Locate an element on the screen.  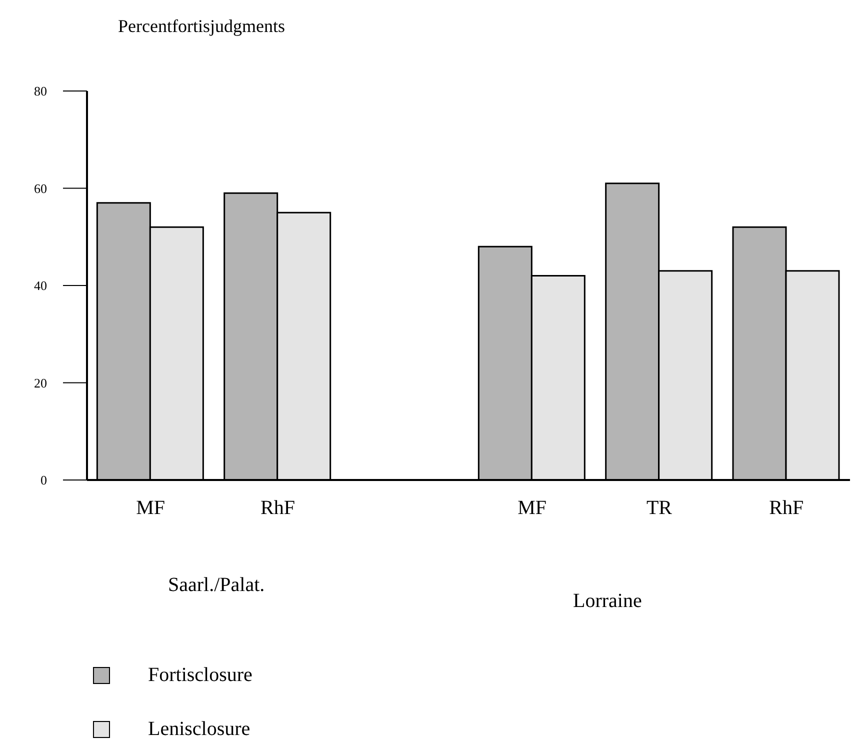
y-axis-title: Percentfortisjudgments is located at coordinates (201, 26).